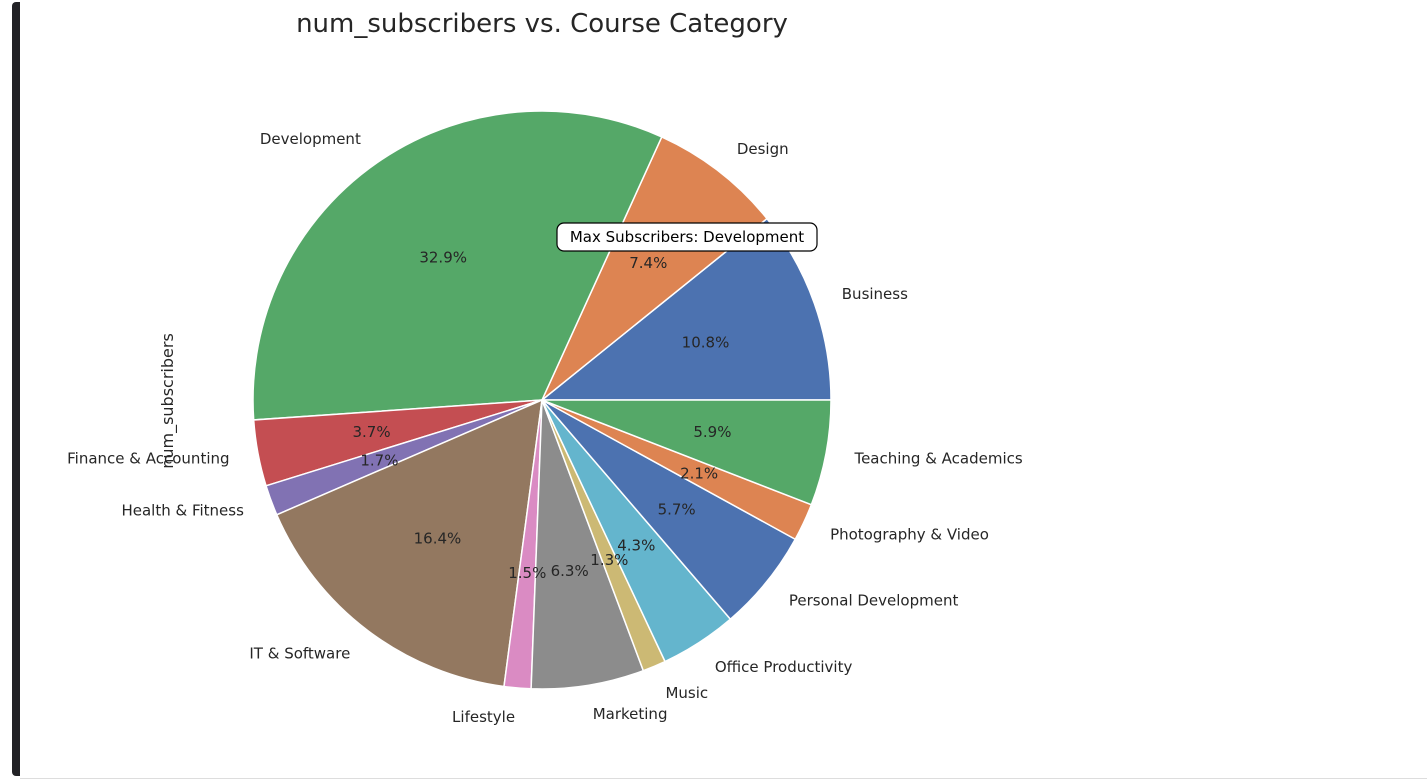 This screenshot has height=781, width=1427. Describe the element at coordinates (527, 573) in the screenshot. I see `slice-percent-lifestyle: 1.5%` at that location.